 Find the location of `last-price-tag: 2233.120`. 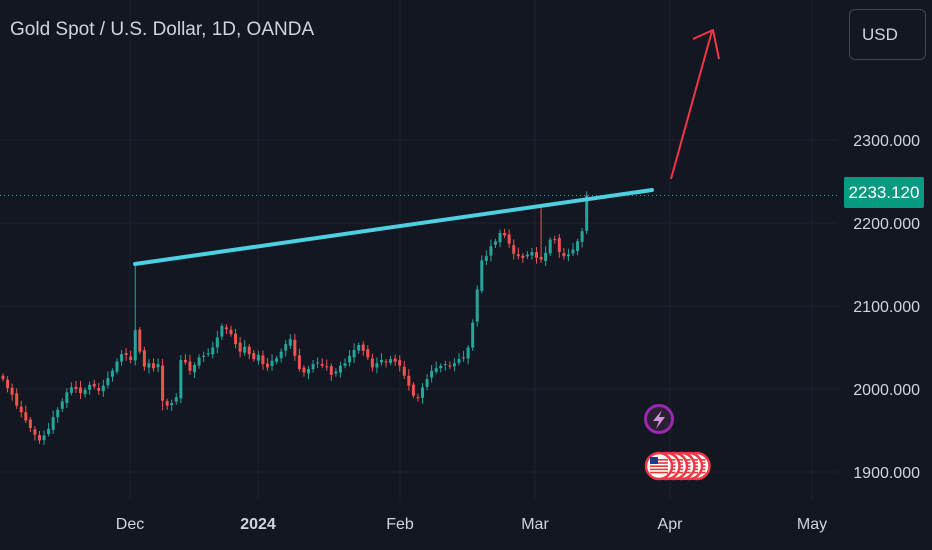

last-price-tag: 2233.120 is located at coordinates (884, 192).